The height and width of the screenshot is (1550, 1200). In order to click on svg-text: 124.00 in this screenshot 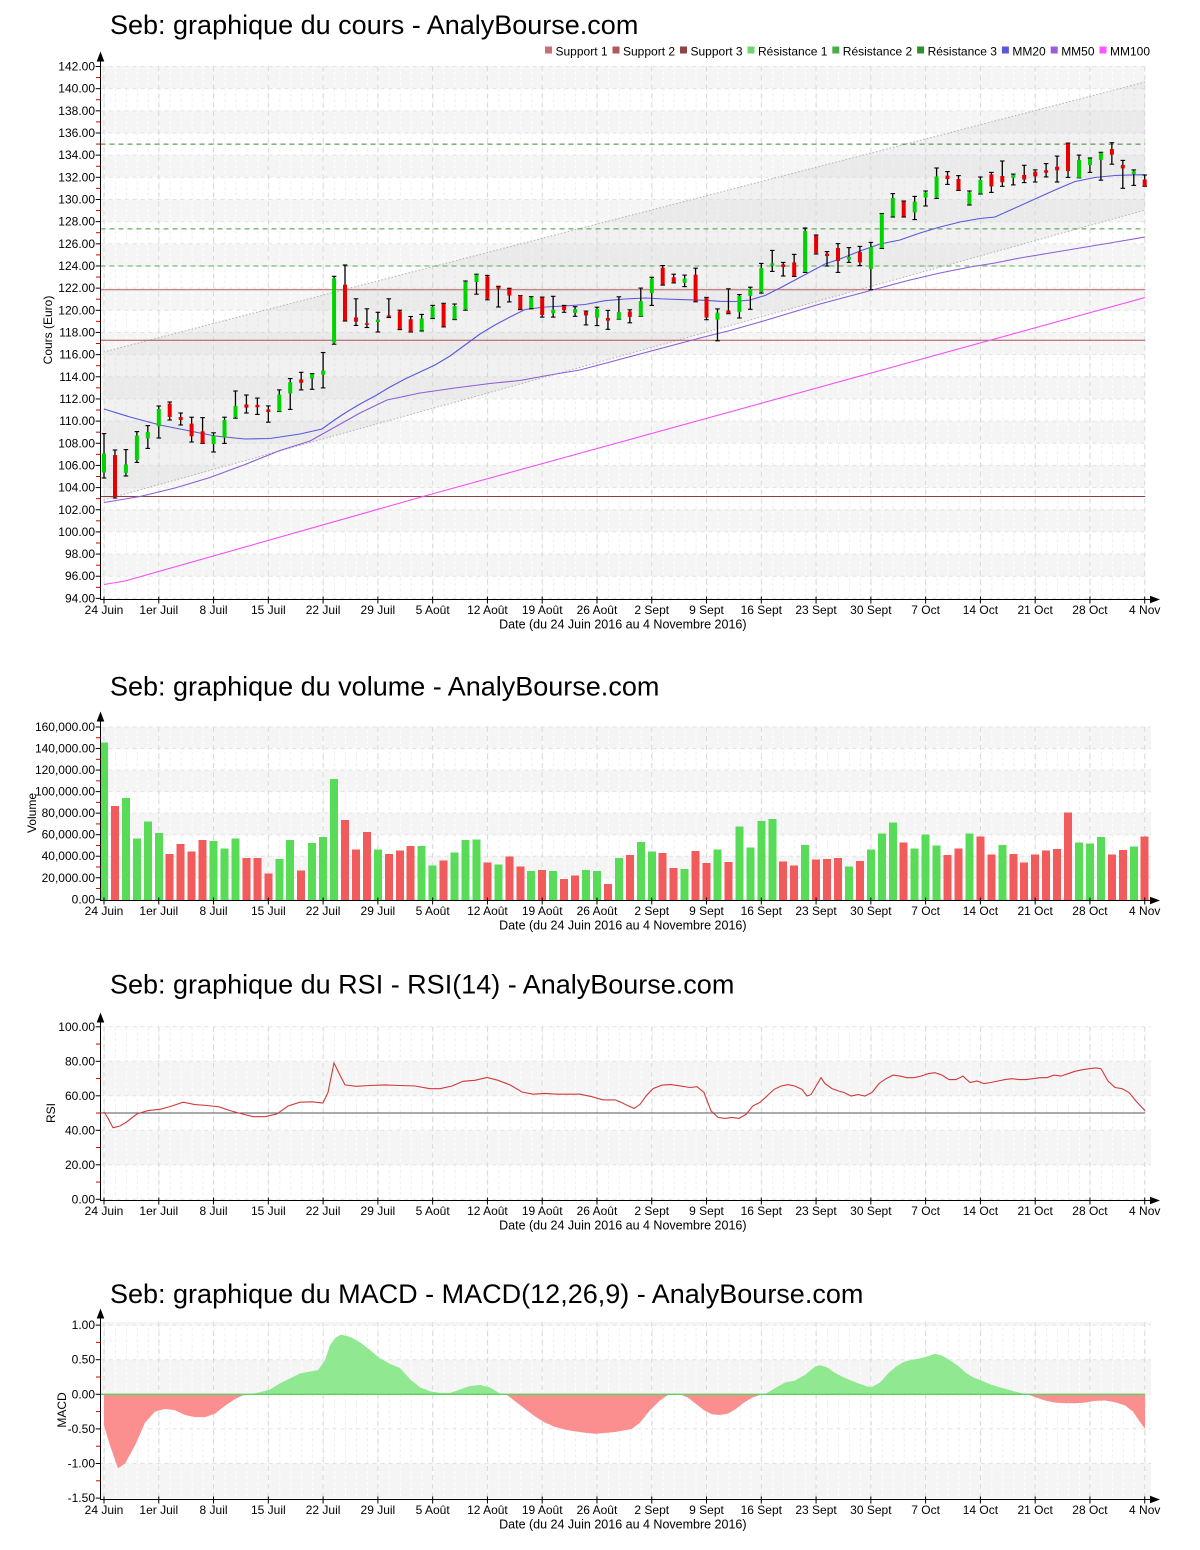, I will do `click(76, 266)`.